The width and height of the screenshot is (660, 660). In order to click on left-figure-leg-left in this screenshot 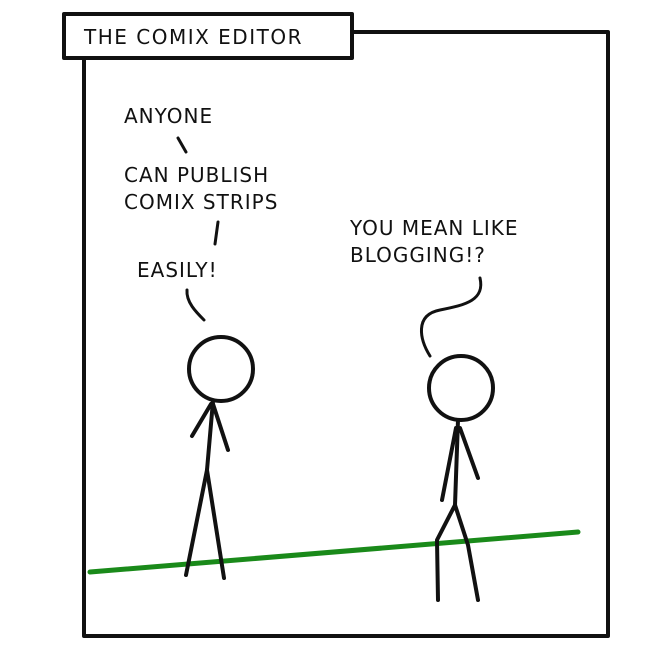, I will do `click(196, 522)`.